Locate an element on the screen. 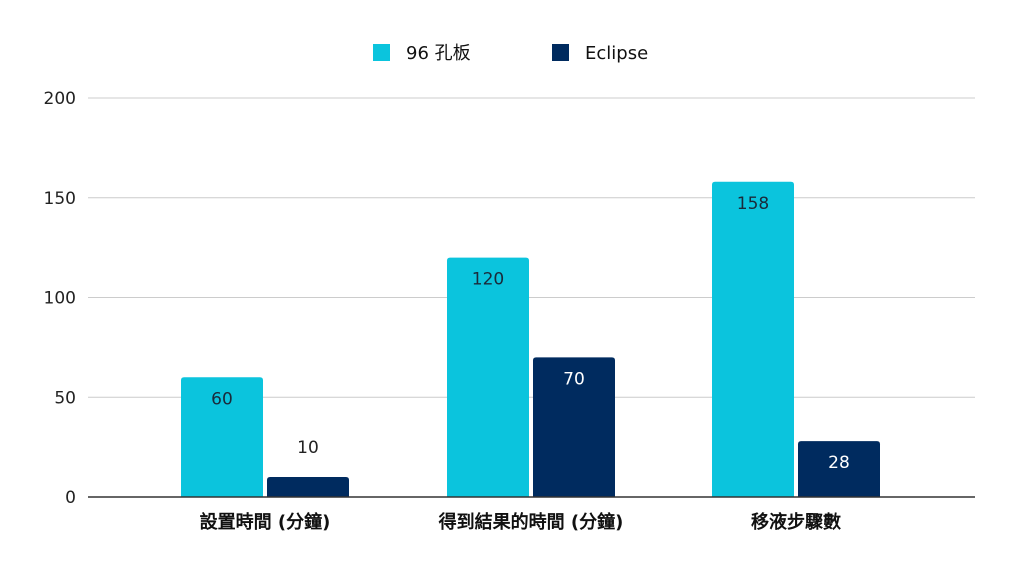 This screenshot has width=1024, height=576. y-tick-label: 150 is located at coordinates (60, 199).